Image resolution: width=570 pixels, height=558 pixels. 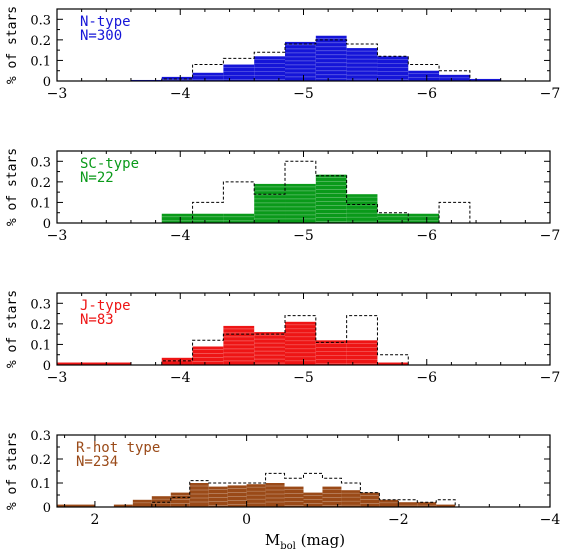 What do you see at coordinates (550, 236) in the screenshot?
I see `x-tick-label: −7` at bounding box center [550, 236].